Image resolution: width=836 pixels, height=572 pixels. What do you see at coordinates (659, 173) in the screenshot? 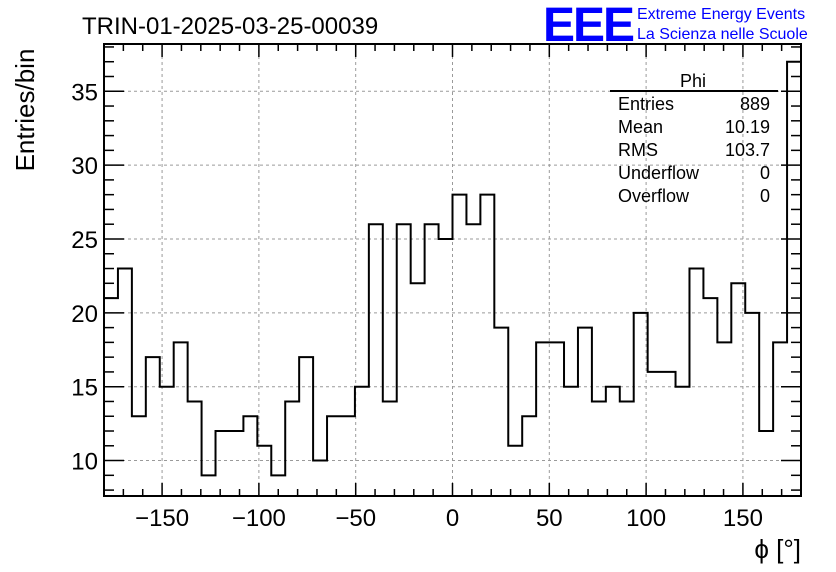
I see `stats-label: Underflow` at bounding box center [659, 173].